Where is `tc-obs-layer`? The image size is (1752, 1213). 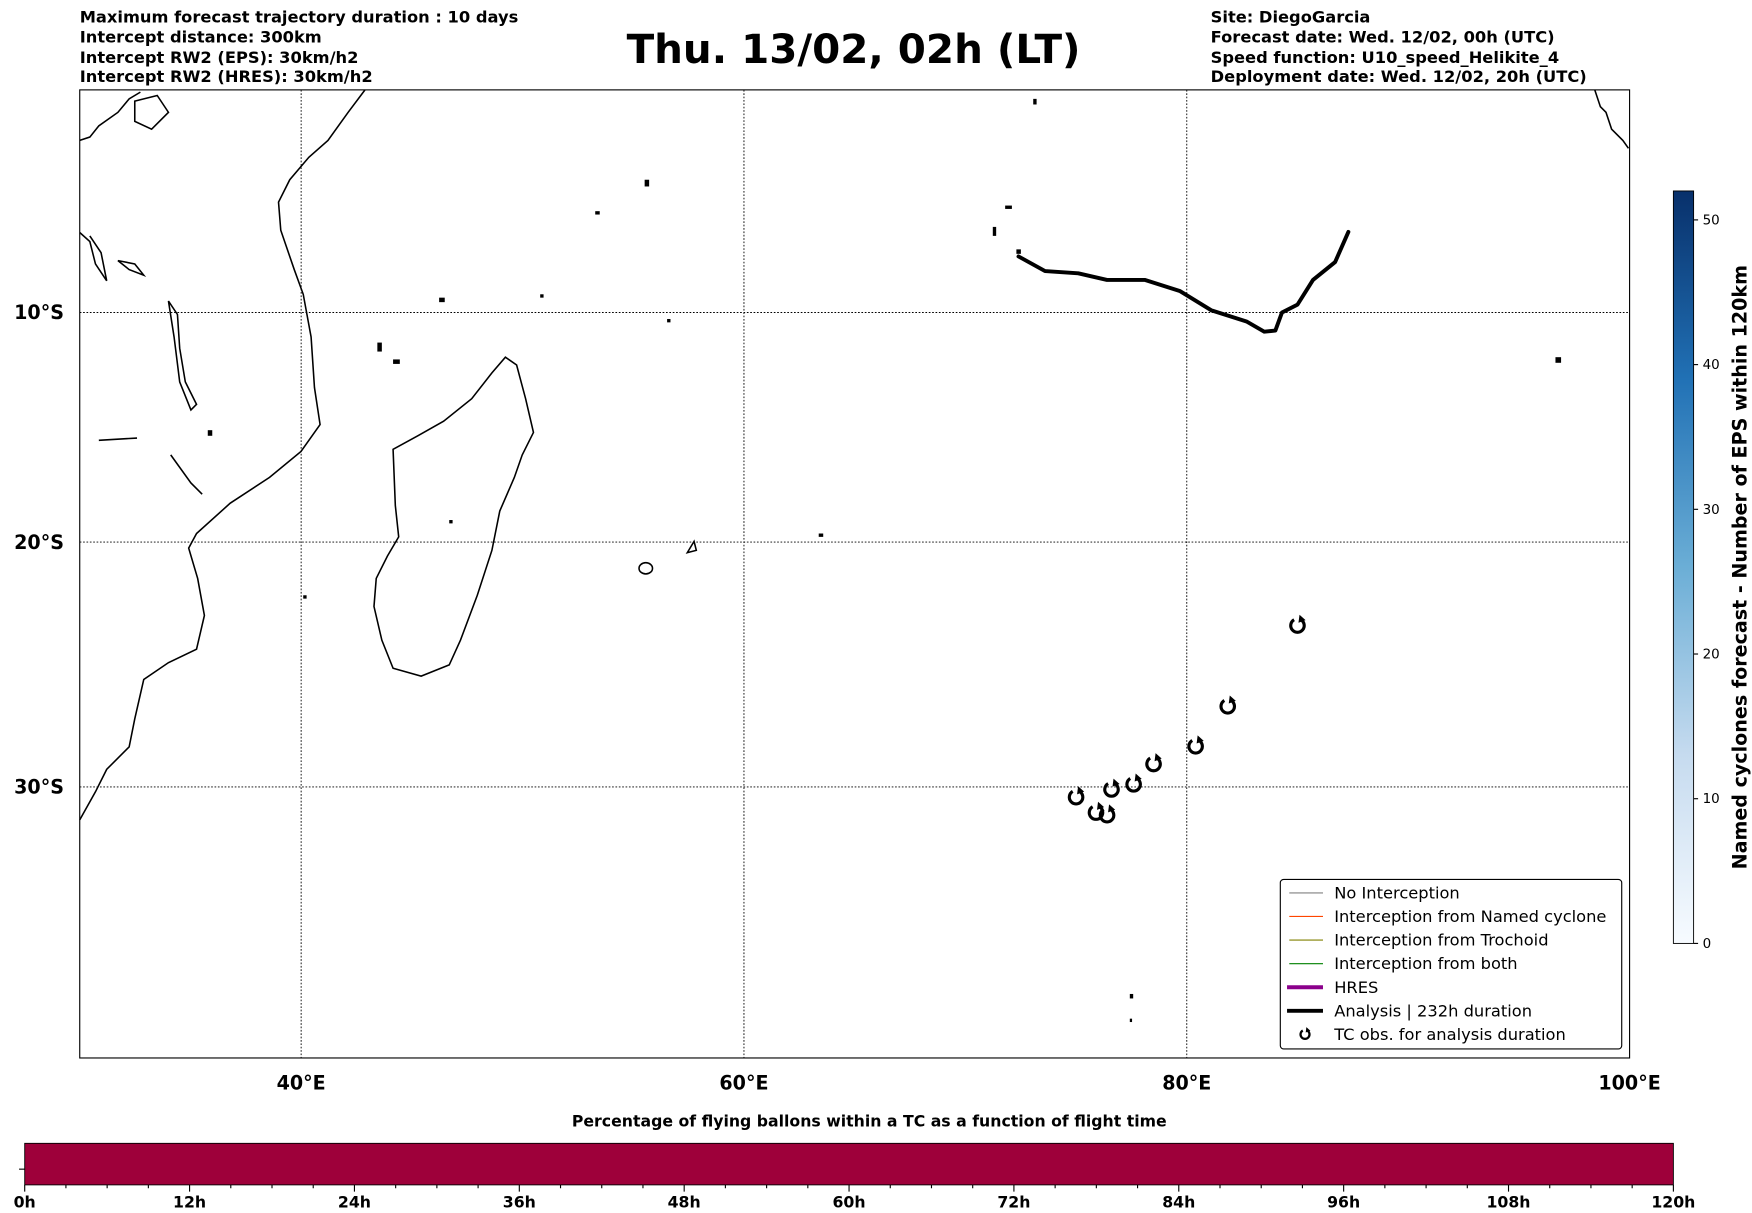
tc-obs-layer is located at coordinates (1186, 719).